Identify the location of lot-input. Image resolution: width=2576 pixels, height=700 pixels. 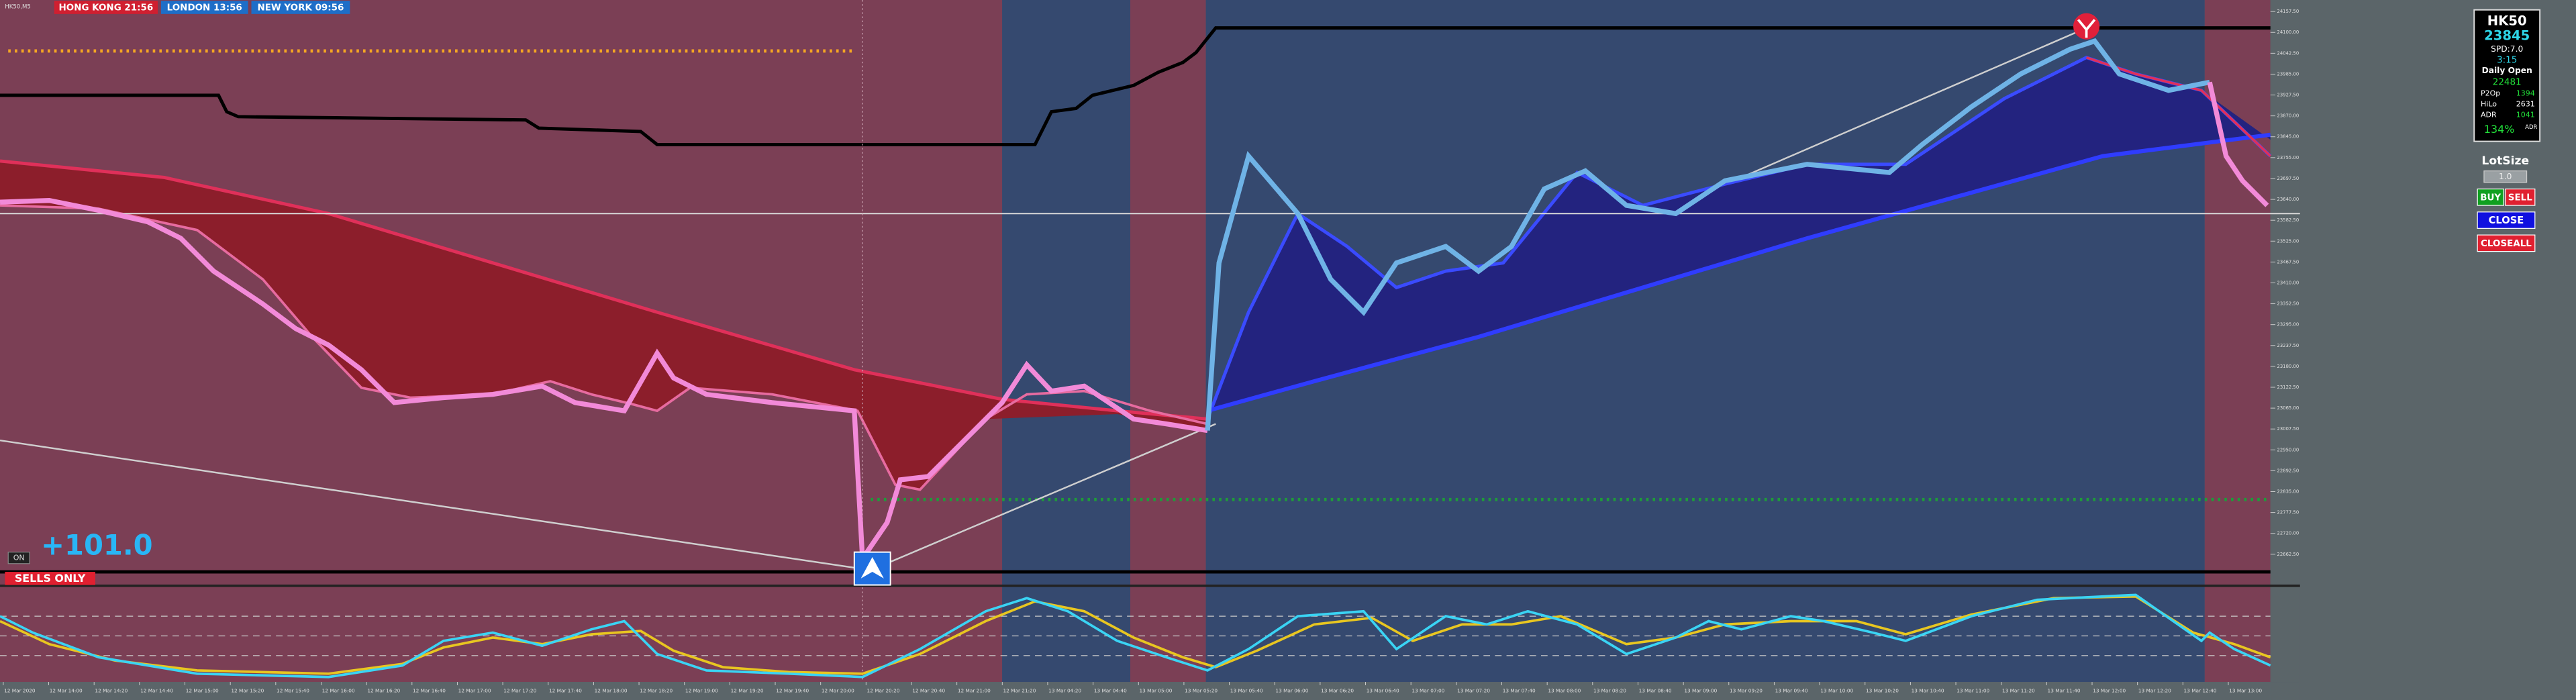
(2505, 177).